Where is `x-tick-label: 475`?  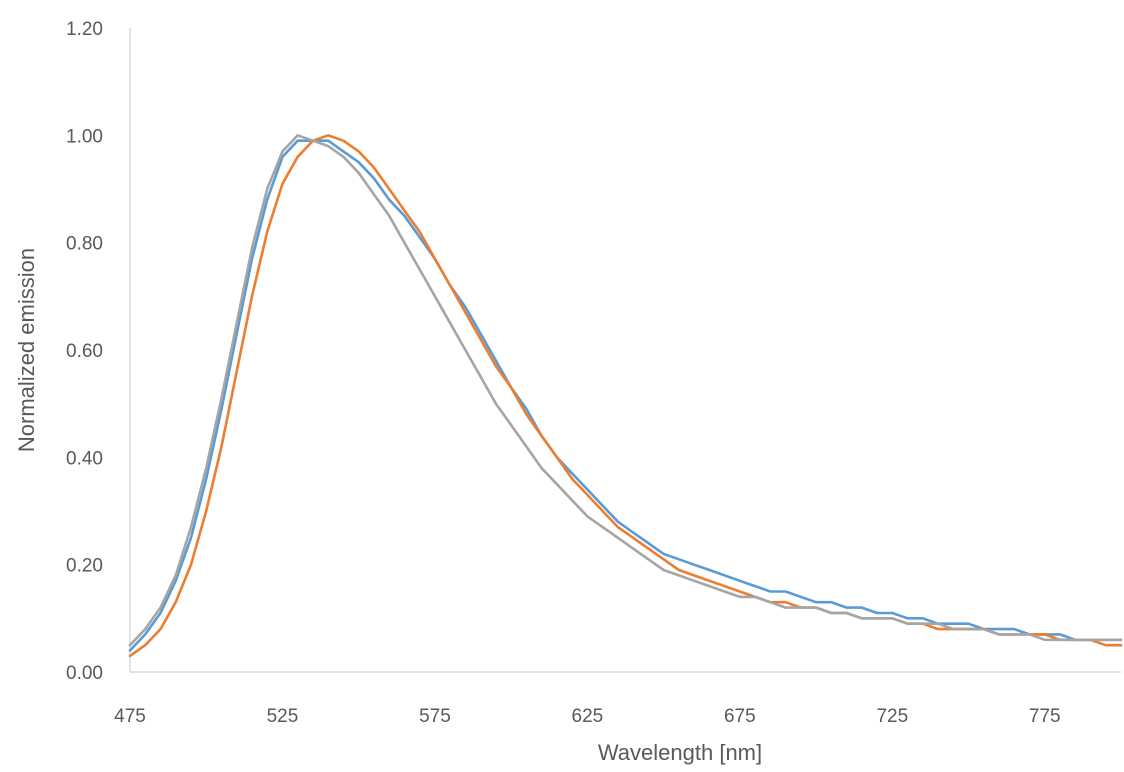
x-tick-label: 475 is located at coordinates (130, 716).